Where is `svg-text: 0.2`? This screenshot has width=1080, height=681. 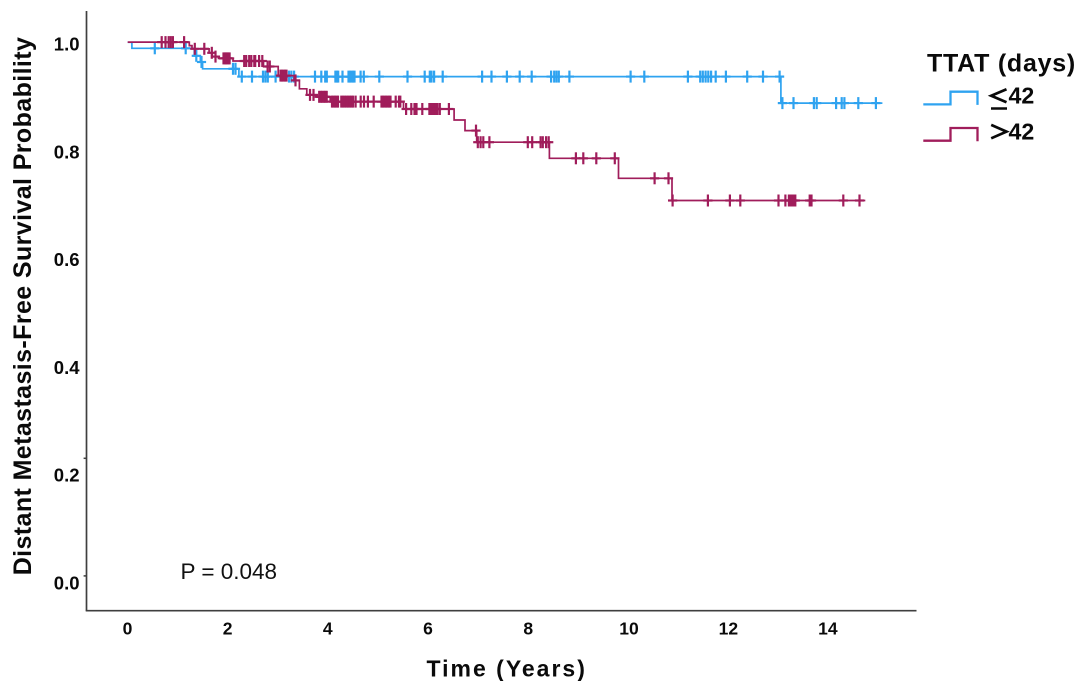
svg-text: 0.2 is located at coordinates (67, 475).